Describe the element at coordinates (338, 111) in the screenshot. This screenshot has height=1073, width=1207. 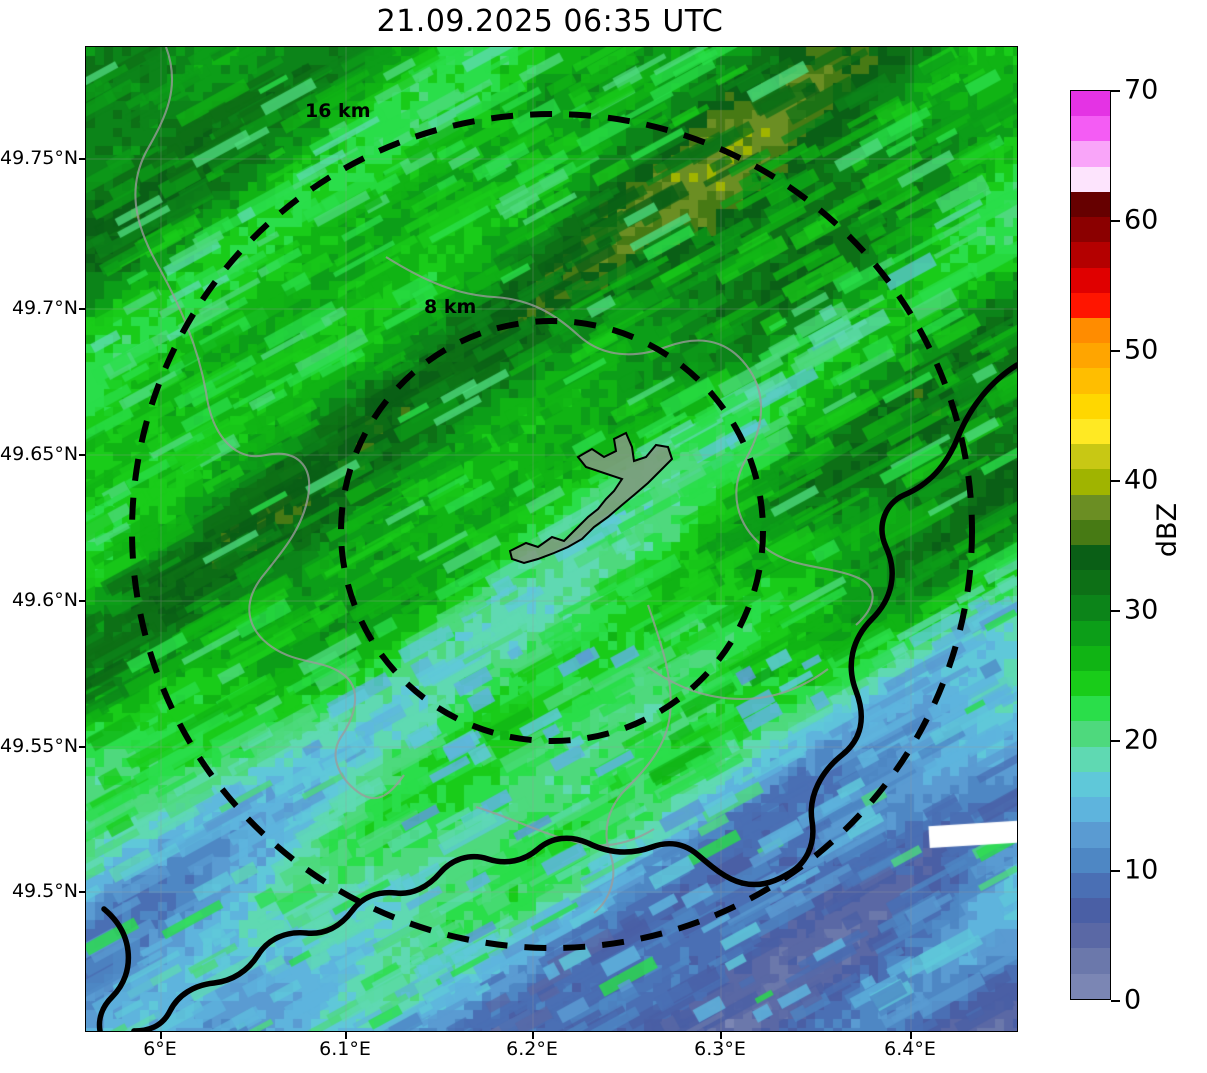
I see `range-ring-label: 16 km` at that location.